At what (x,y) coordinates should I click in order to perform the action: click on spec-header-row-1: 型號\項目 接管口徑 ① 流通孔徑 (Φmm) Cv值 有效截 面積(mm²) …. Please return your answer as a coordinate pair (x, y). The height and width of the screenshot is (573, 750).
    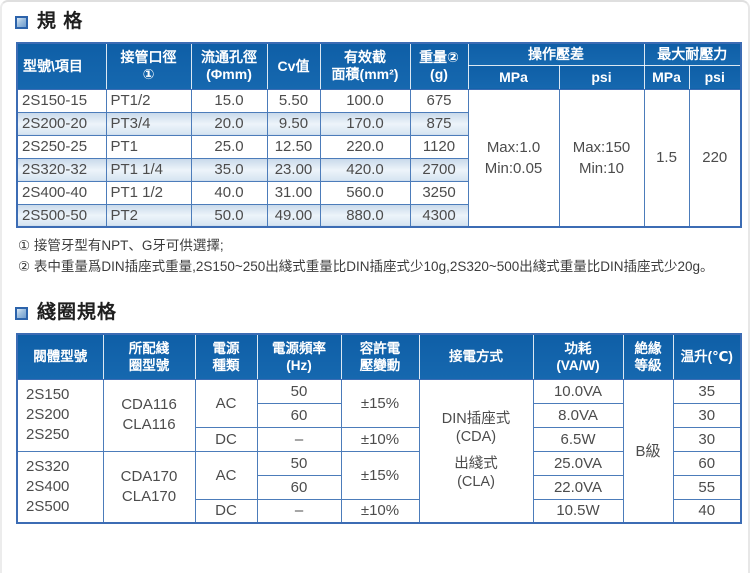
    Looking at the image, I should click on (379, 66).